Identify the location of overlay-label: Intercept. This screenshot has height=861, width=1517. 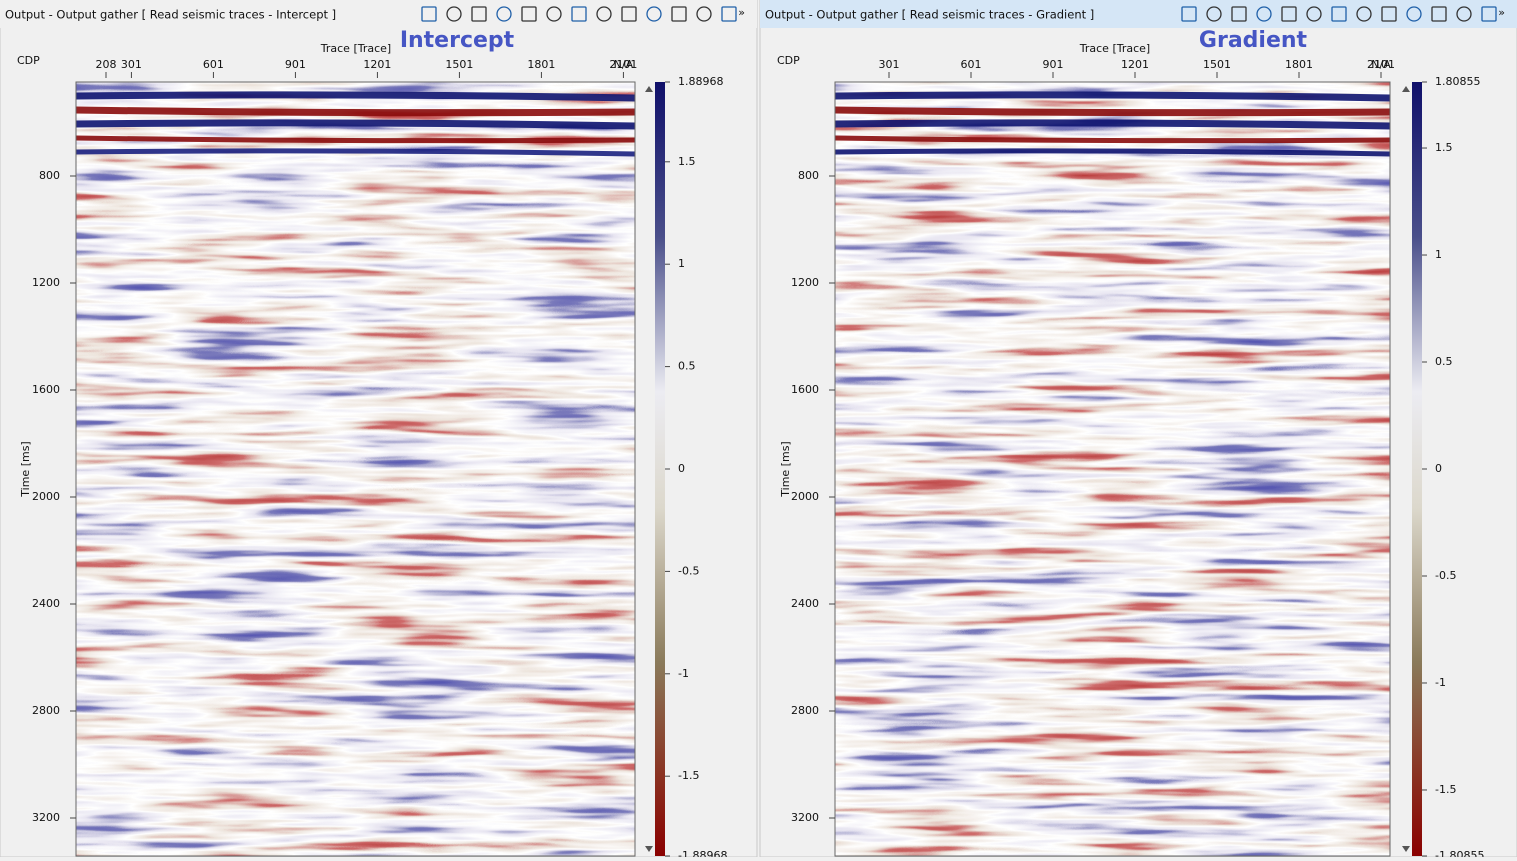
(457, 40).